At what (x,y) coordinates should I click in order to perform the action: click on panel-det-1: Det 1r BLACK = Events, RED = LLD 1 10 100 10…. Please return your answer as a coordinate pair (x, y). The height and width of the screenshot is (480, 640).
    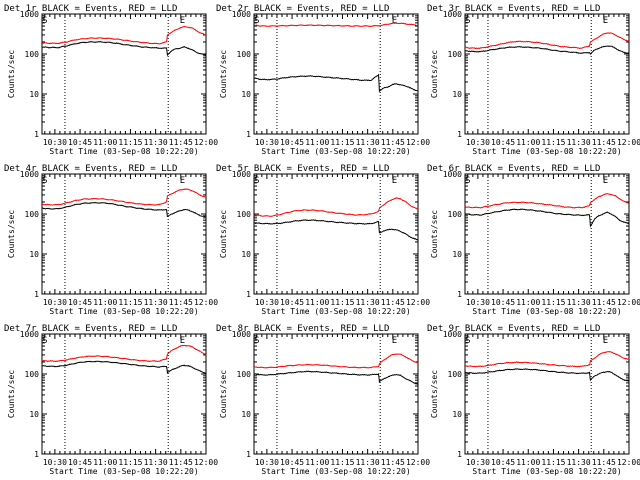
    Looking at the image, I should click on (111, 80).